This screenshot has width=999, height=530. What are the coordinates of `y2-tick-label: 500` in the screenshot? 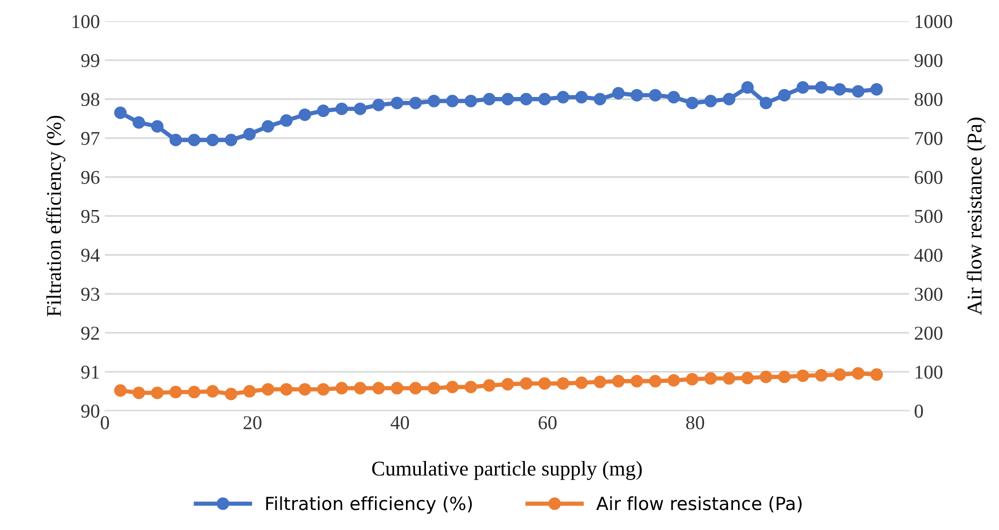 It's located at (928, 216).